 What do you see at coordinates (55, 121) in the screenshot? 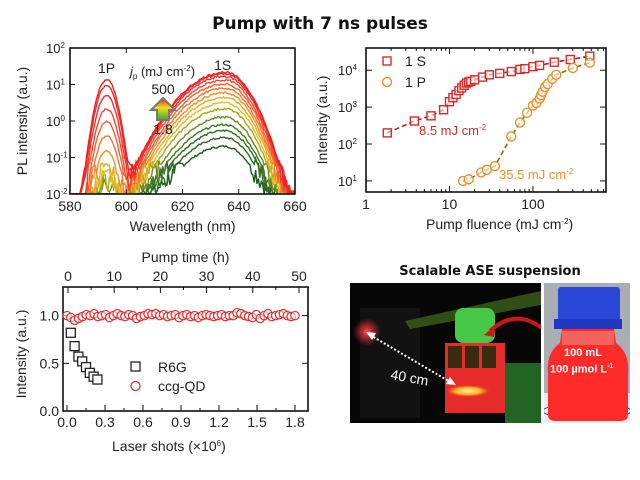
I see `pl-y-tick-label: 10⁰` at bounding box center [55, 121].